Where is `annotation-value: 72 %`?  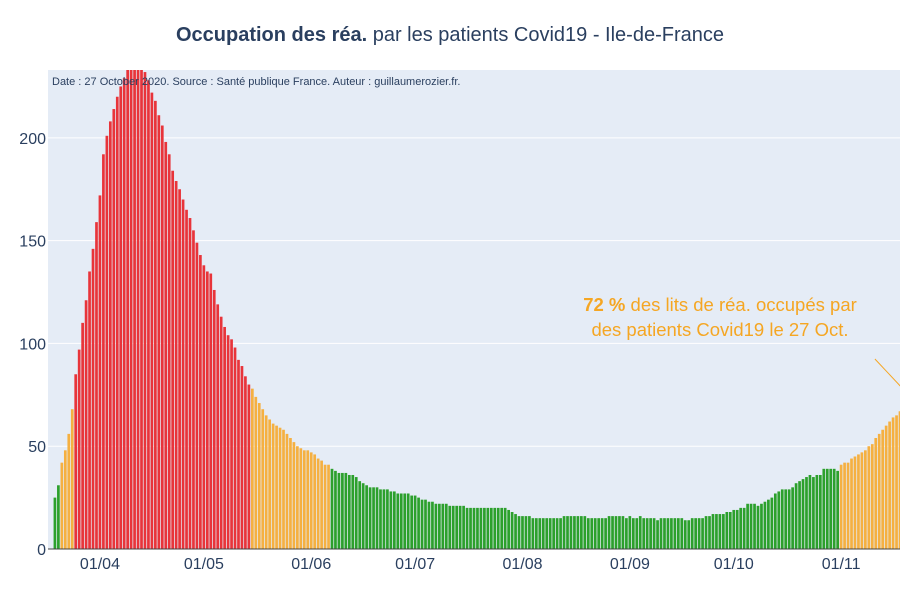
annotation-value: 72 % is located at coordinates (604, 304).